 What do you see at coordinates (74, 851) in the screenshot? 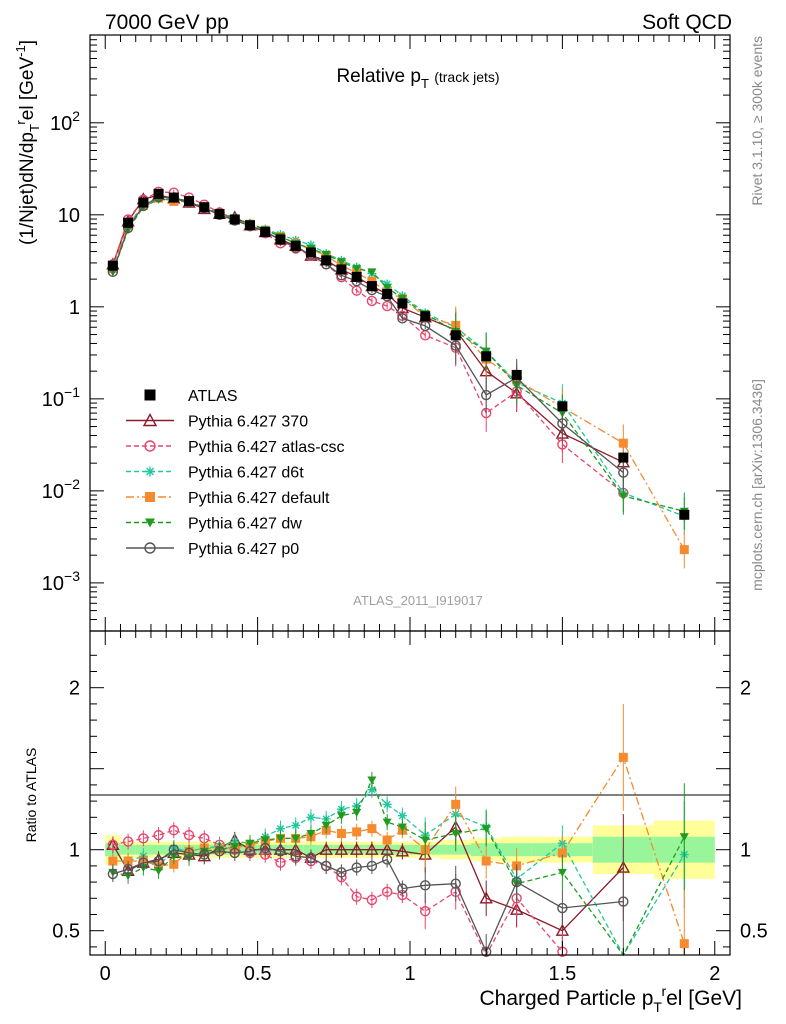
I see `ratio-y-tick-label: 1` at bounding box center [74, 851].